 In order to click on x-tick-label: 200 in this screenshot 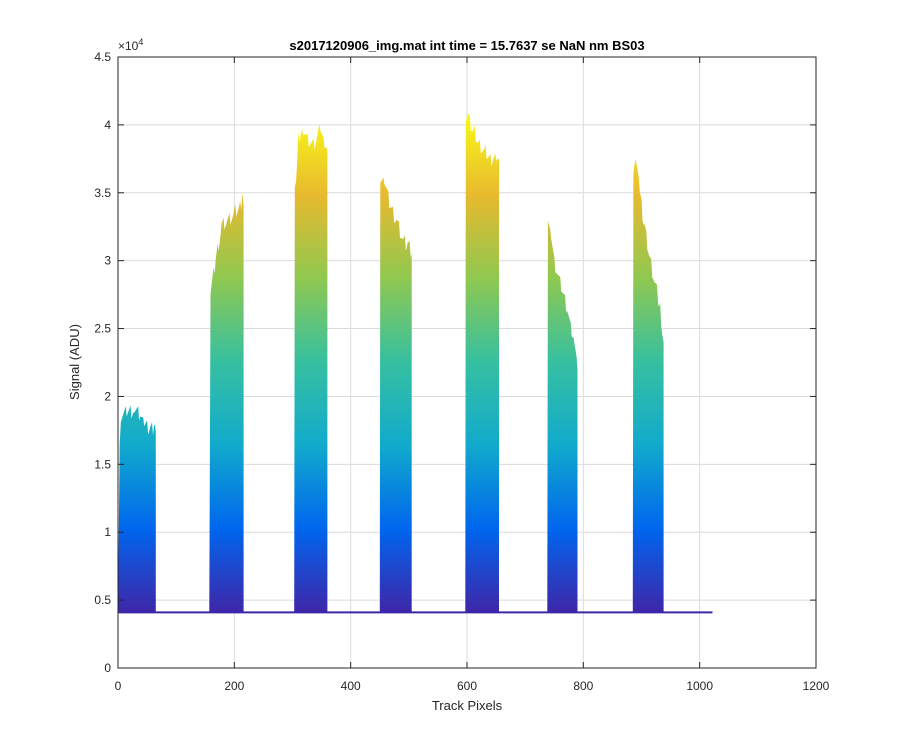, I will do `click(234, 686)`.